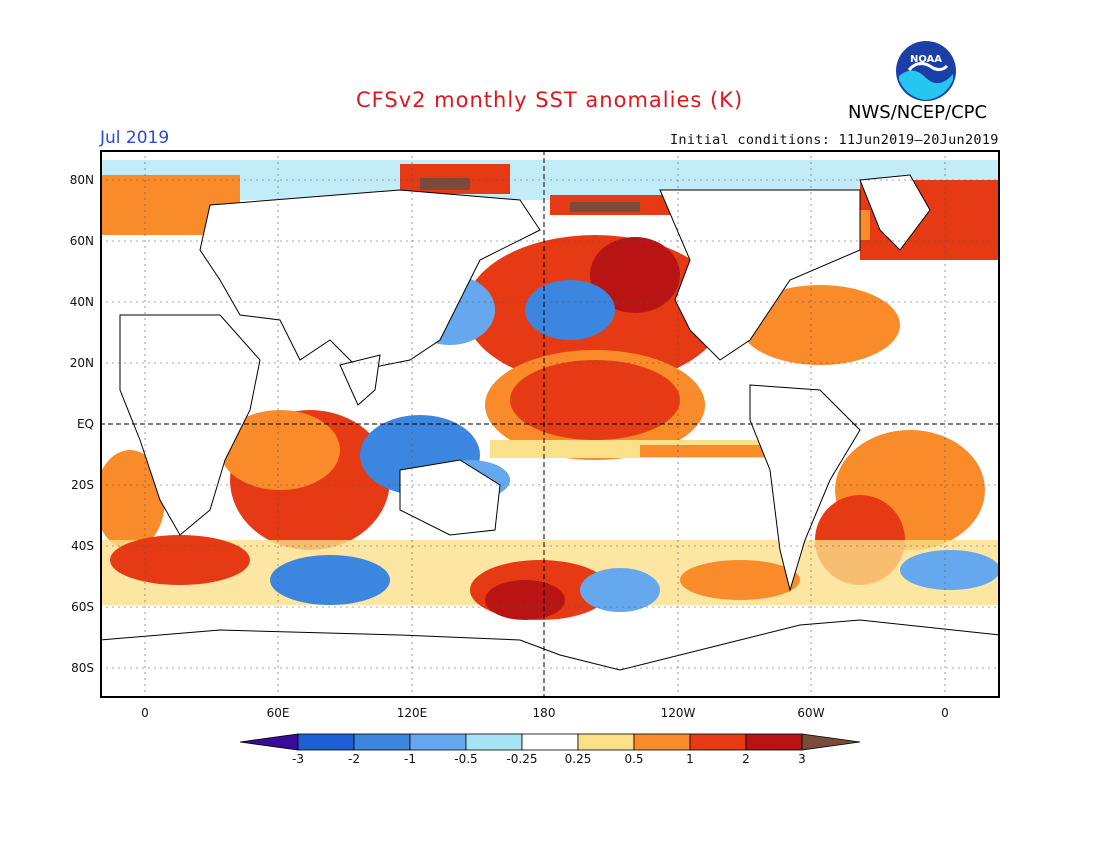 Image resolution: width=1100 pixels, height=850 pixels. What do you see at coordinates (834, 140) in the screenshot?
I see `initial-conditions: Initial conditions: 11Jun2019–20Jun2019` at bounding box center [834, 140].